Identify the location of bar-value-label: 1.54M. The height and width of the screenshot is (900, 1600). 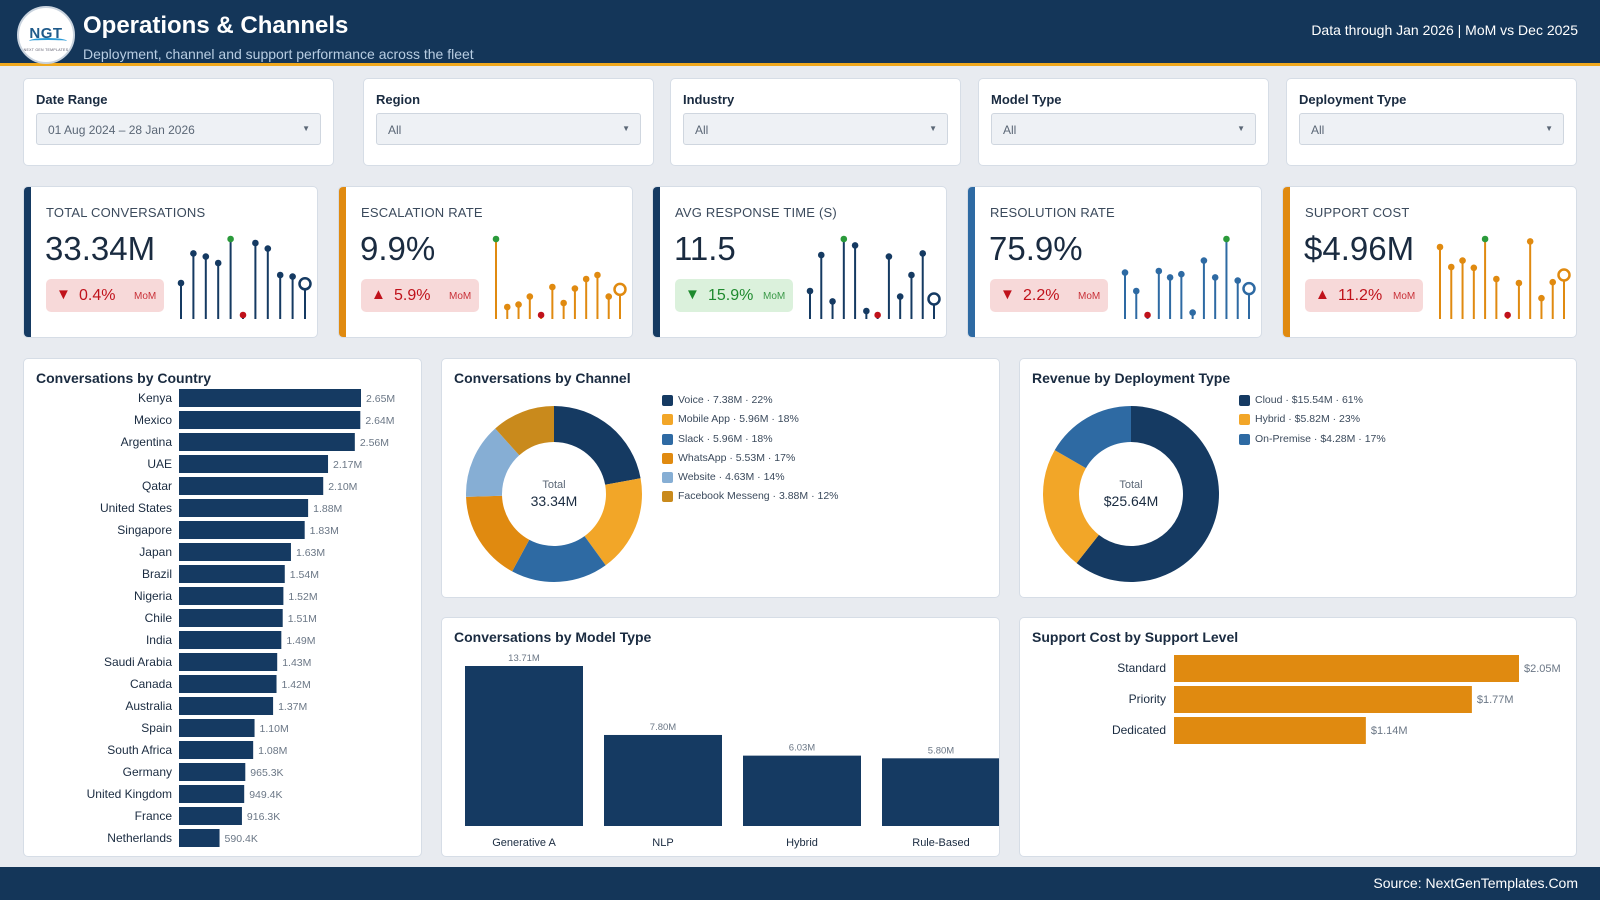
(304, 575).